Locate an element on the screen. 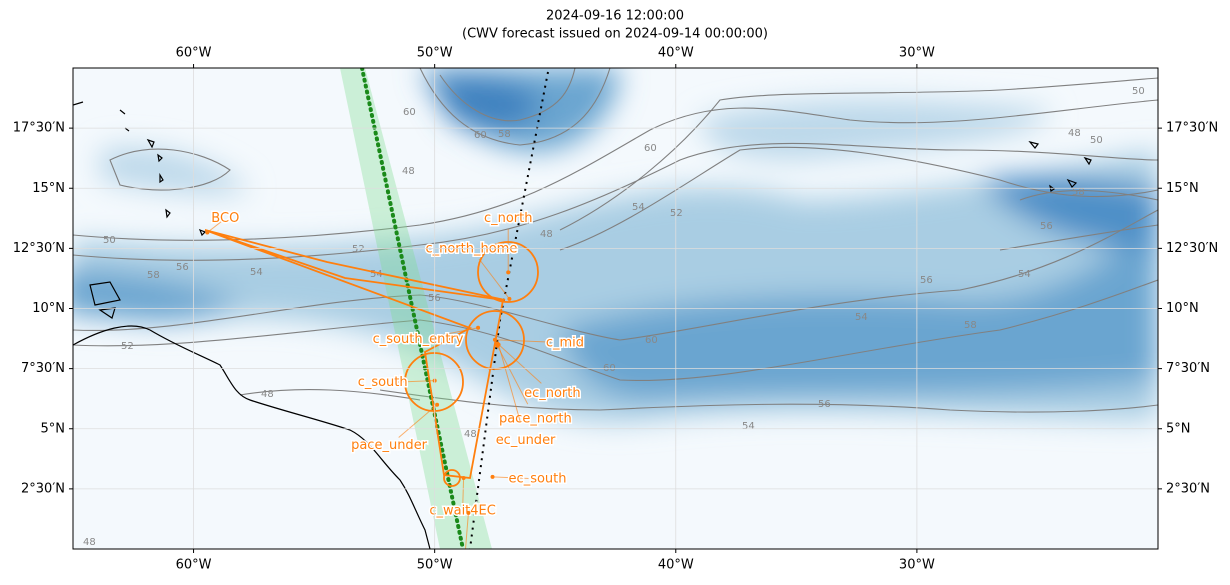 The image size is (1230, 585). waypoint-label: c_wait4EC is located at coordinates (462, 511).